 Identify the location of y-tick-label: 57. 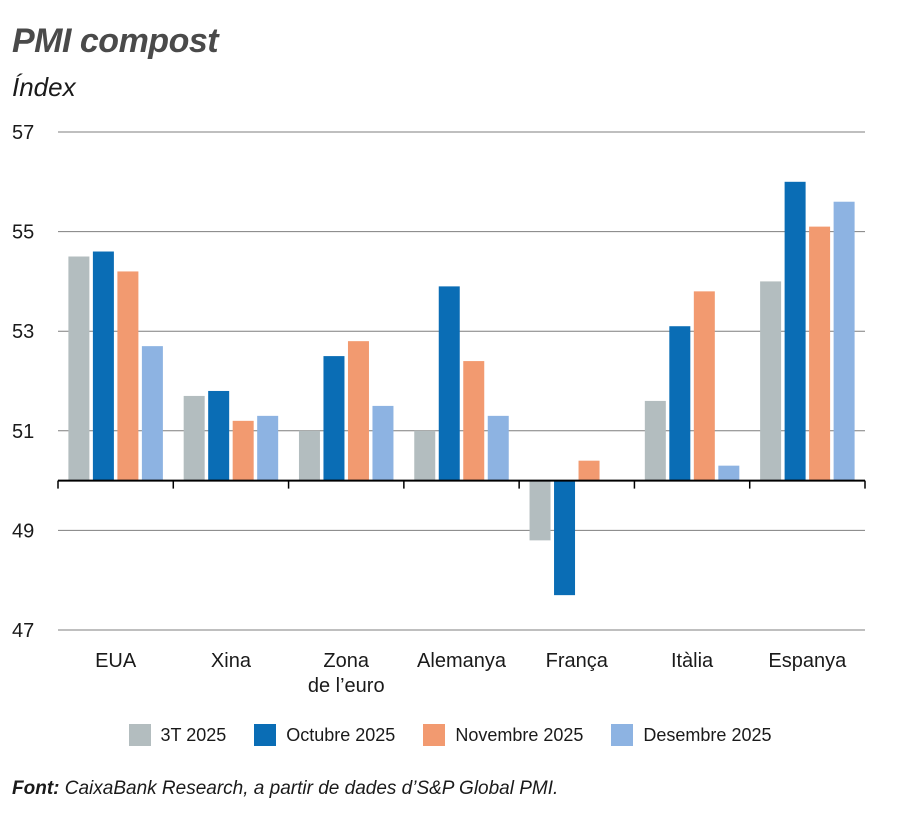
(23, 133).